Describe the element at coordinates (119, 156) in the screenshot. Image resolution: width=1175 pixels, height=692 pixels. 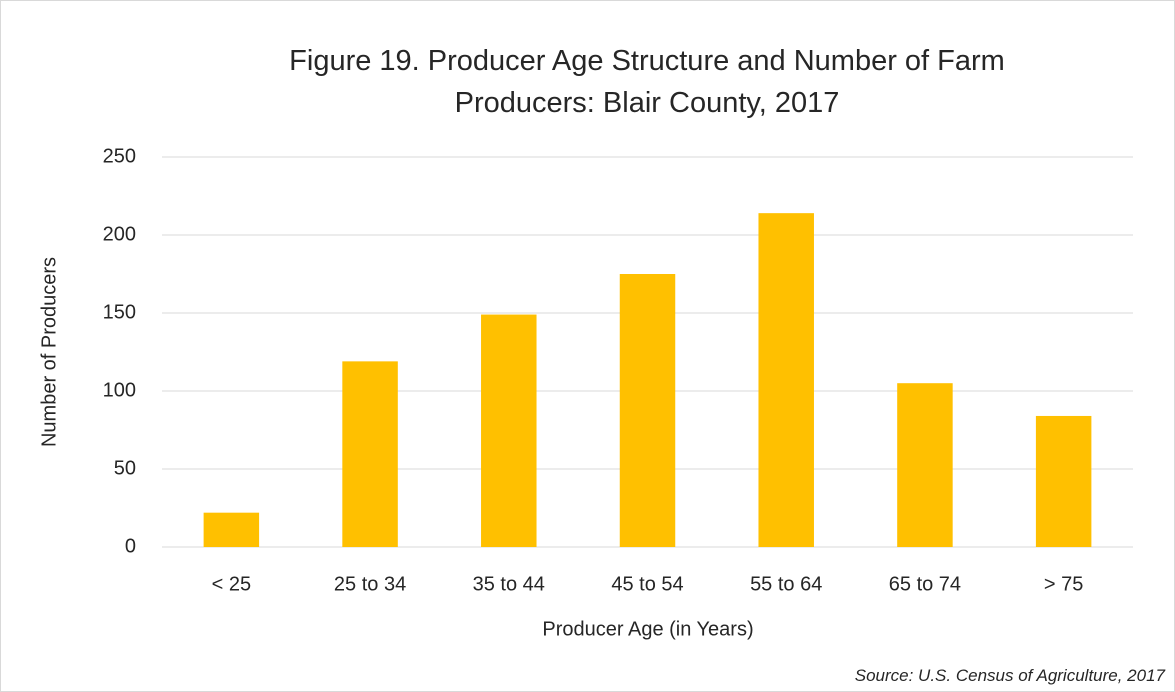
I see `y-tick-label: 250` at that location.